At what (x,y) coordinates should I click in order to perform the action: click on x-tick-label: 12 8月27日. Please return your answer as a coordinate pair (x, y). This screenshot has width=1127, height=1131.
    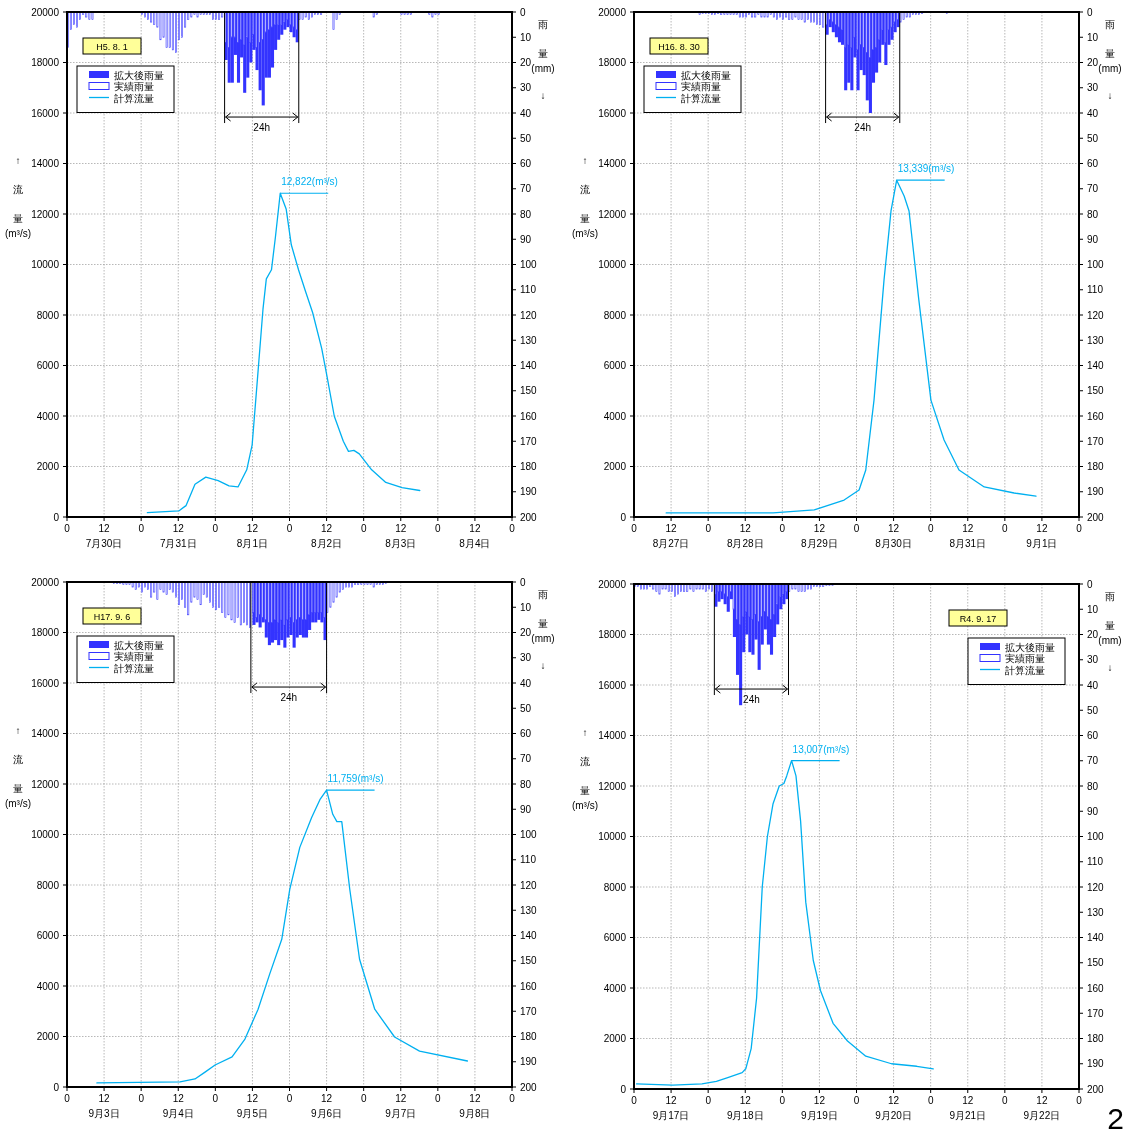
    Looking at the image, I should click on (671, 536).